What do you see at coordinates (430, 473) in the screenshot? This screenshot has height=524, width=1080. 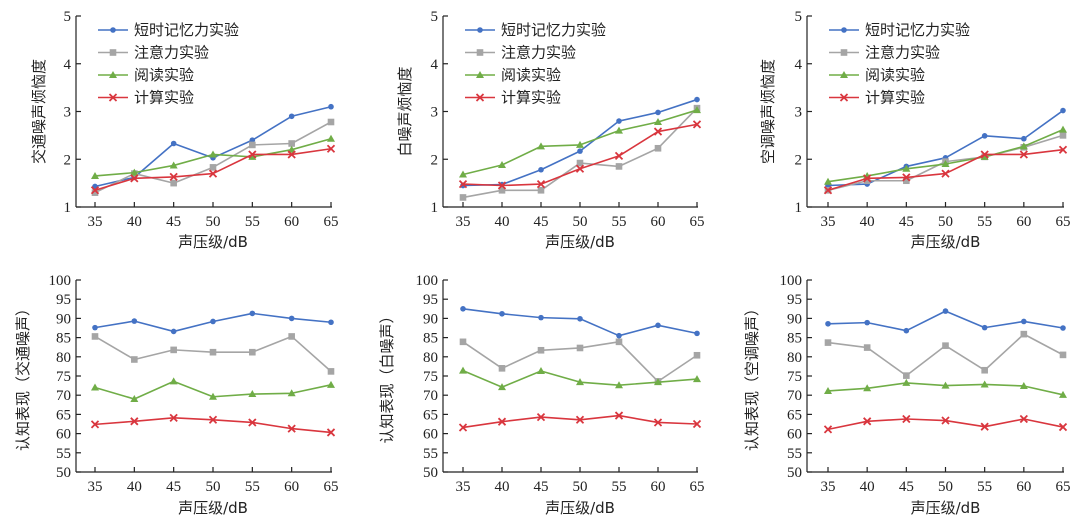 I see `y-tick-label: 50` at bounding box center [430, 473].